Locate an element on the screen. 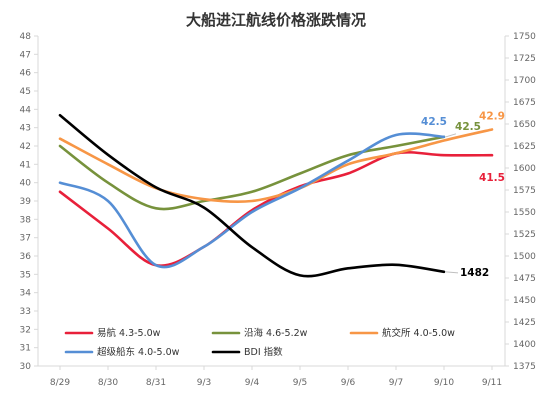  end-value-label-4: 1482 is located at coordinates (474, 273).